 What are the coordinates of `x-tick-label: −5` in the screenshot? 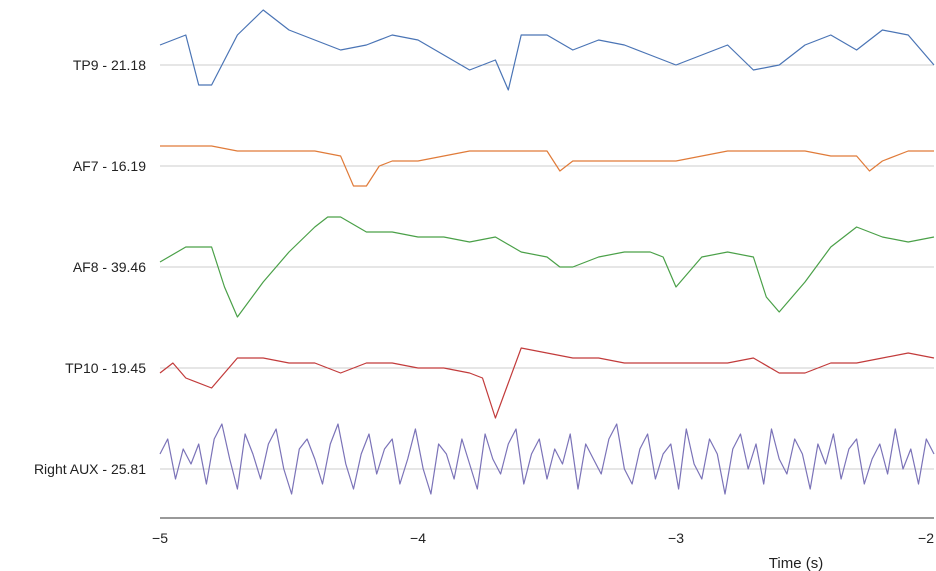 It's located at (160, 538).